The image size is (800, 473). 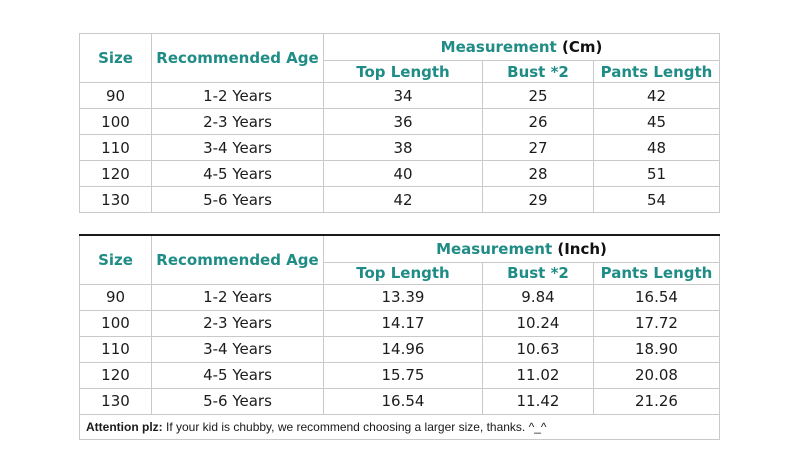 I want to click on table-row: 100 2-3 Years 14.17 10.24 17.72, so click(x=399, y=323).